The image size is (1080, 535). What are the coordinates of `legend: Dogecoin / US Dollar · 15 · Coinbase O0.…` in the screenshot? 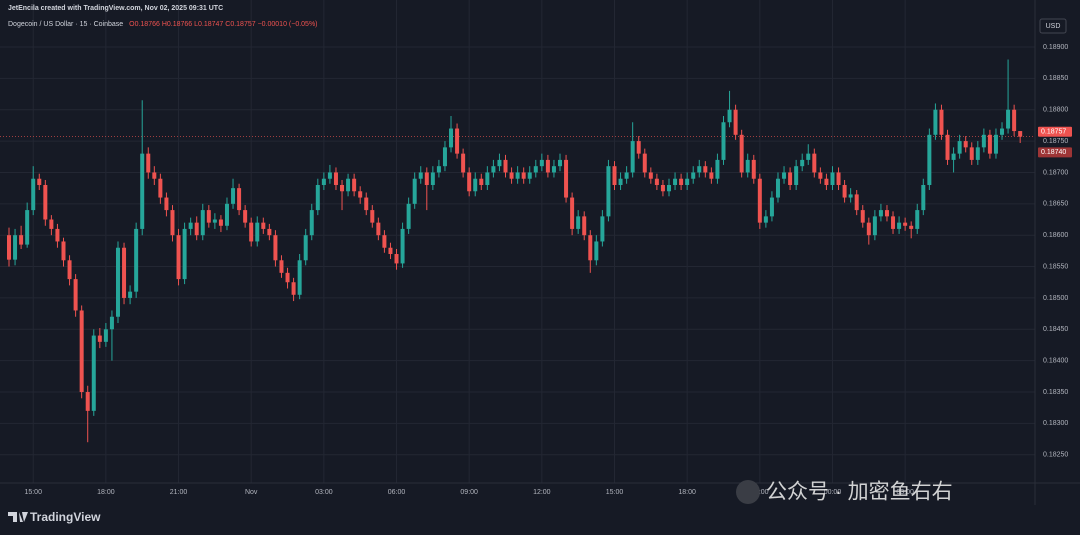 It's located at (163, 24).